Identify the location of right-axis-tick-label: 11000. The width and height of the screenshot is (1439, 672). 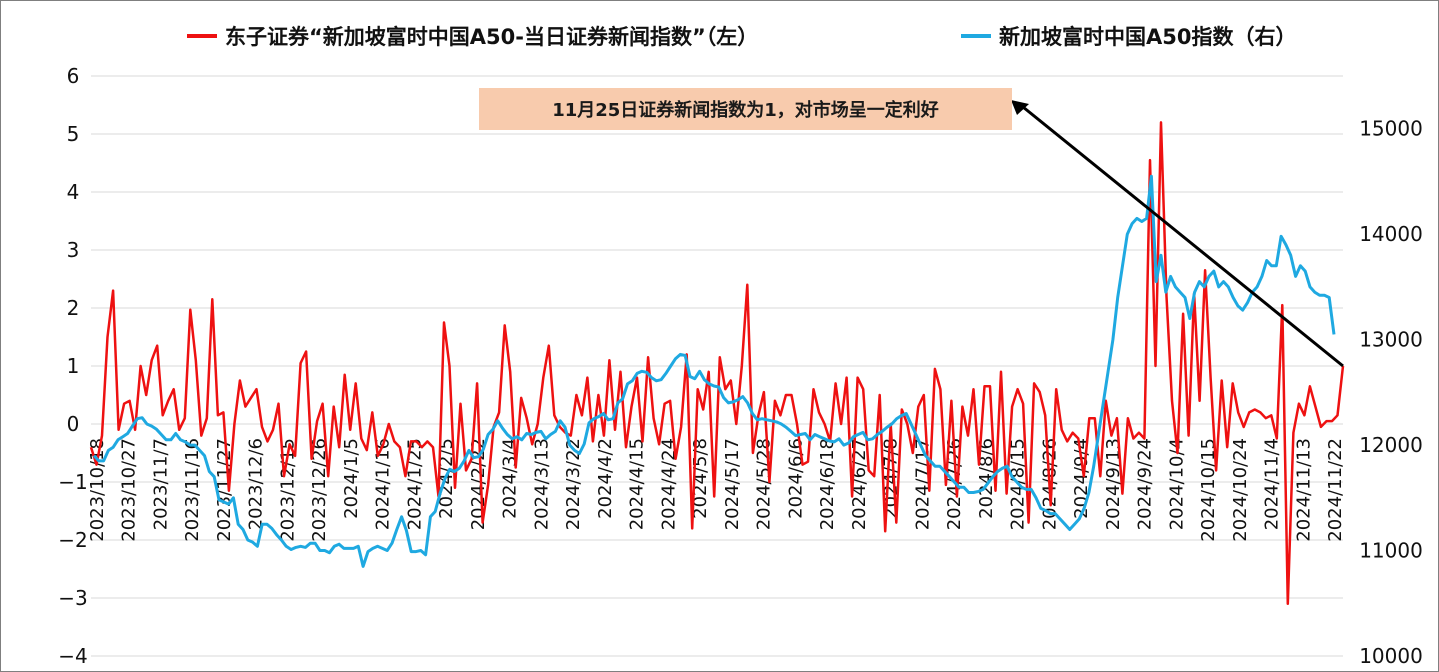
(1391, 551).